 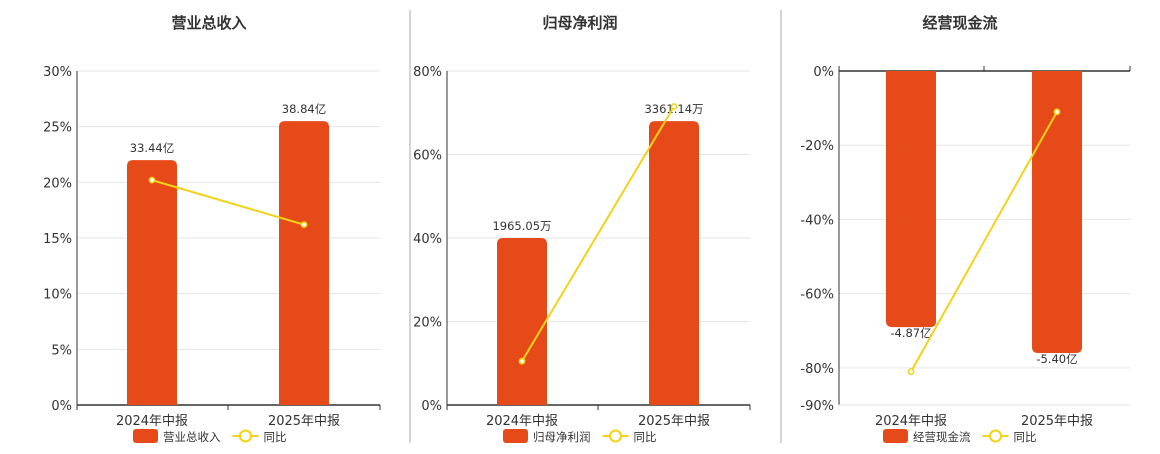 I want to click on y-tick-label: -80%, so click(x=817, y=369).